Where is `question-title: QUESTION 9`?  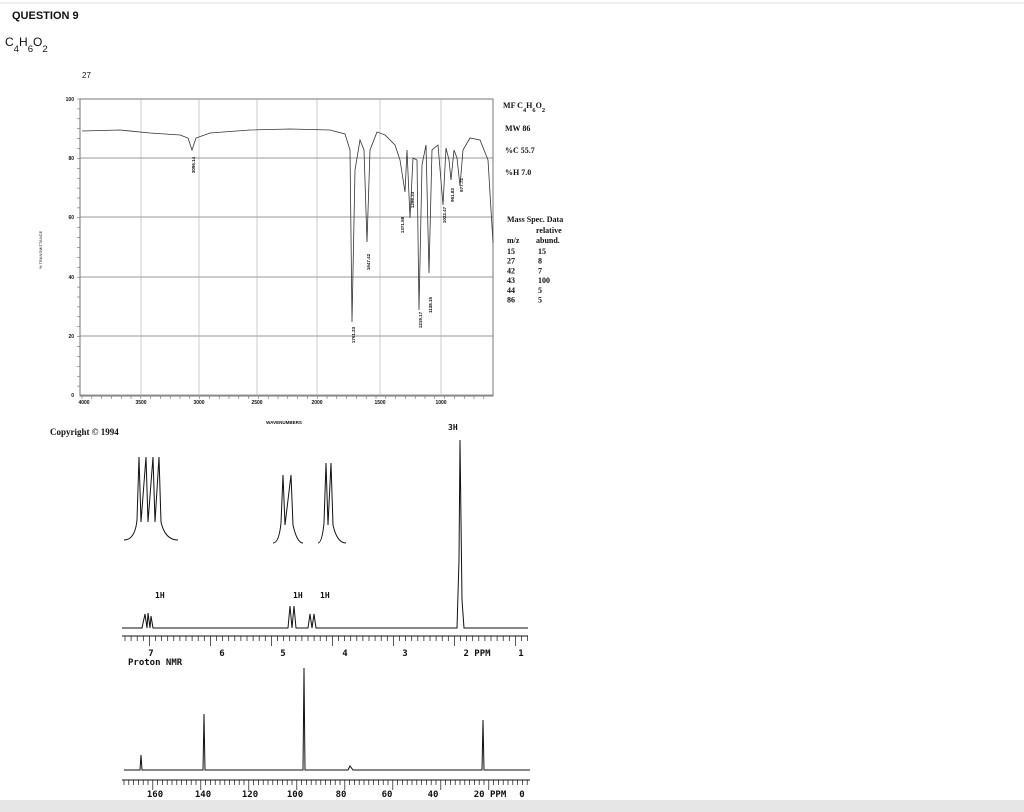
question-title: QUESTION 9 is located at coordinates (45, 16).